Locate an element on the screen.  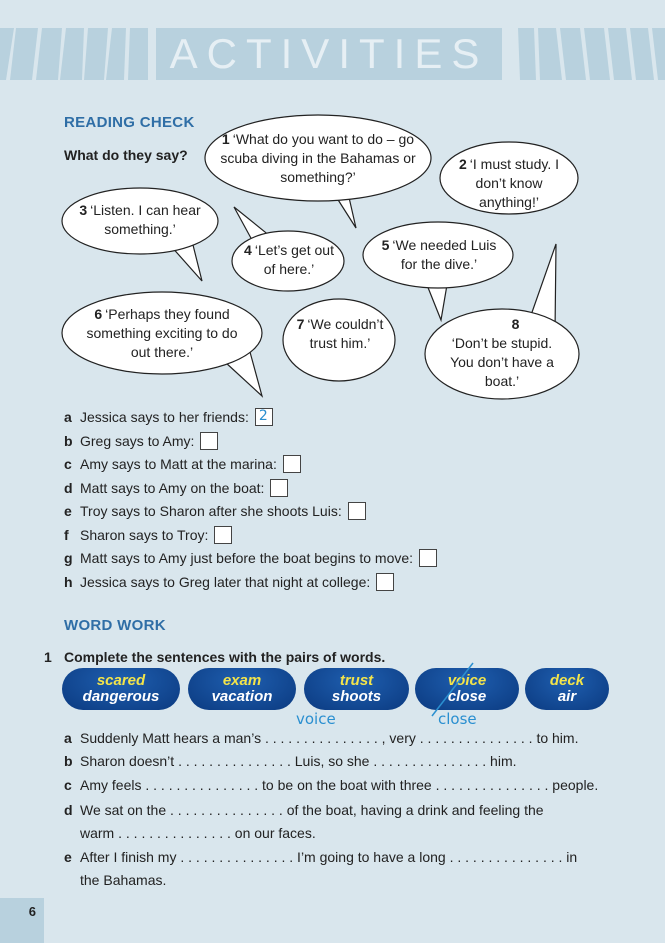
word-pair-pill: voice close is located at coordinates (467, 689).